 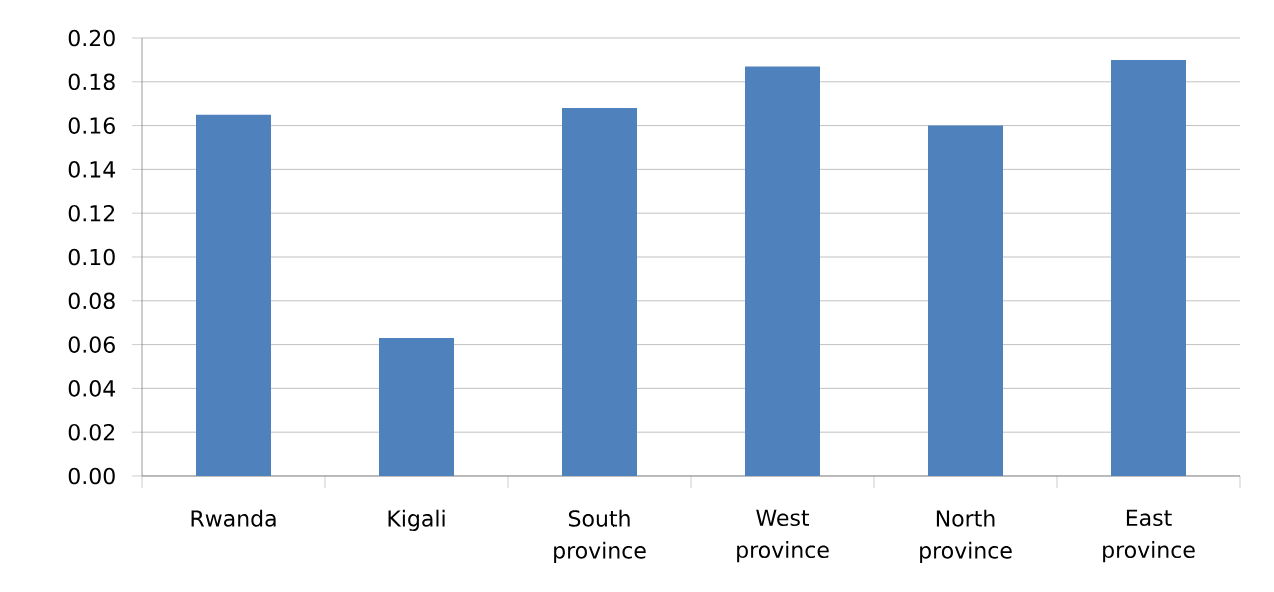 I want to click on x-tick-label: West province, so click(x=783, y=536).